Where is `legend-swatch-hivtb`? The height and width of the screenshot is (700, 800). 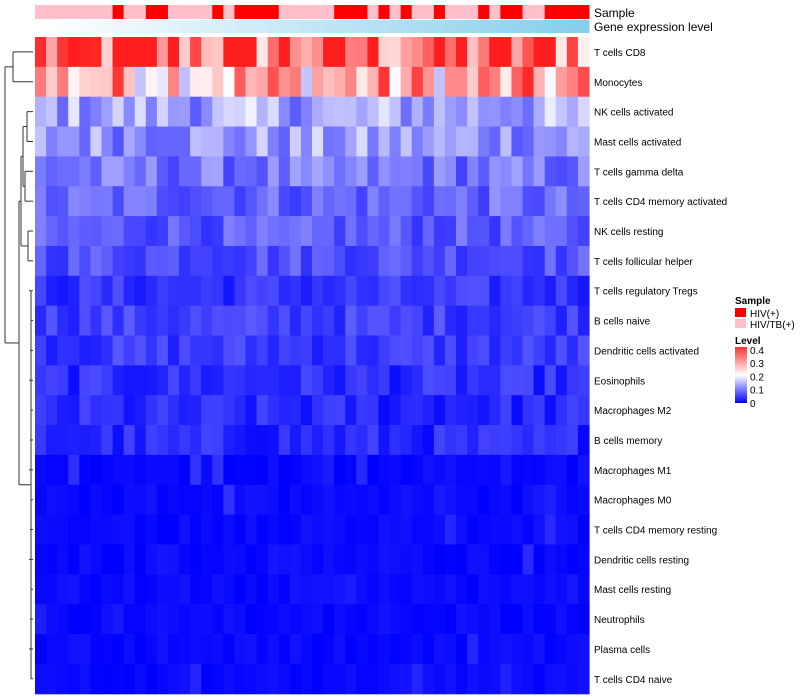 legend-swatch-hivtb is located at coordinates (740, 323).